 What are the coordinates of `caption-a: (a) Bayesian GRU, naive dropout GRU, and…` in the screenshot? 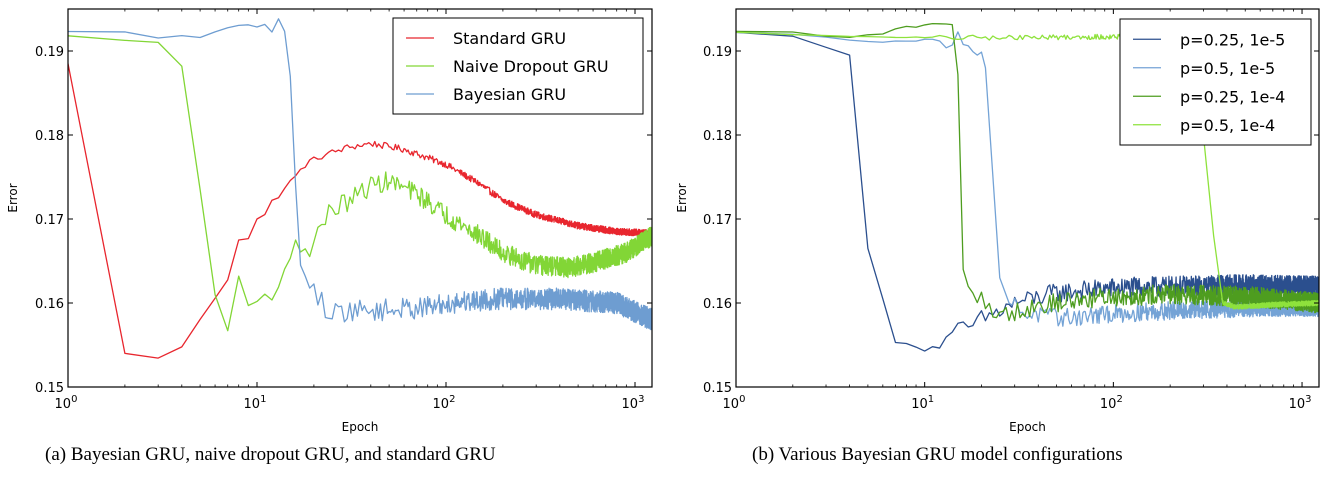 It's located at (270, 454).